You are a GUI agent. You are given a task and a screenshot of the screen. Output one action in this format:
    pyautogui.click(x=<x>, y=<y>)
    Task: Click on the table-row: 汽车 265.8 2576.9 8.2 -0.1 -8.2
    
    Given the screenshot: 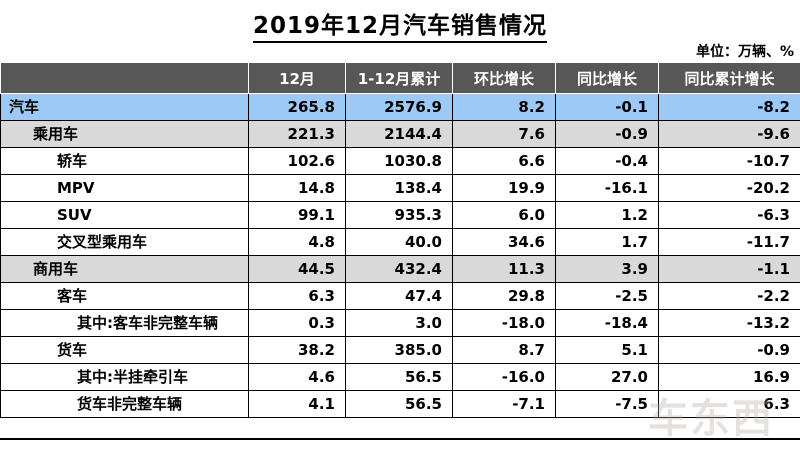 What is the action you would take?
    pyautogui.click(x=400, y=107)
    